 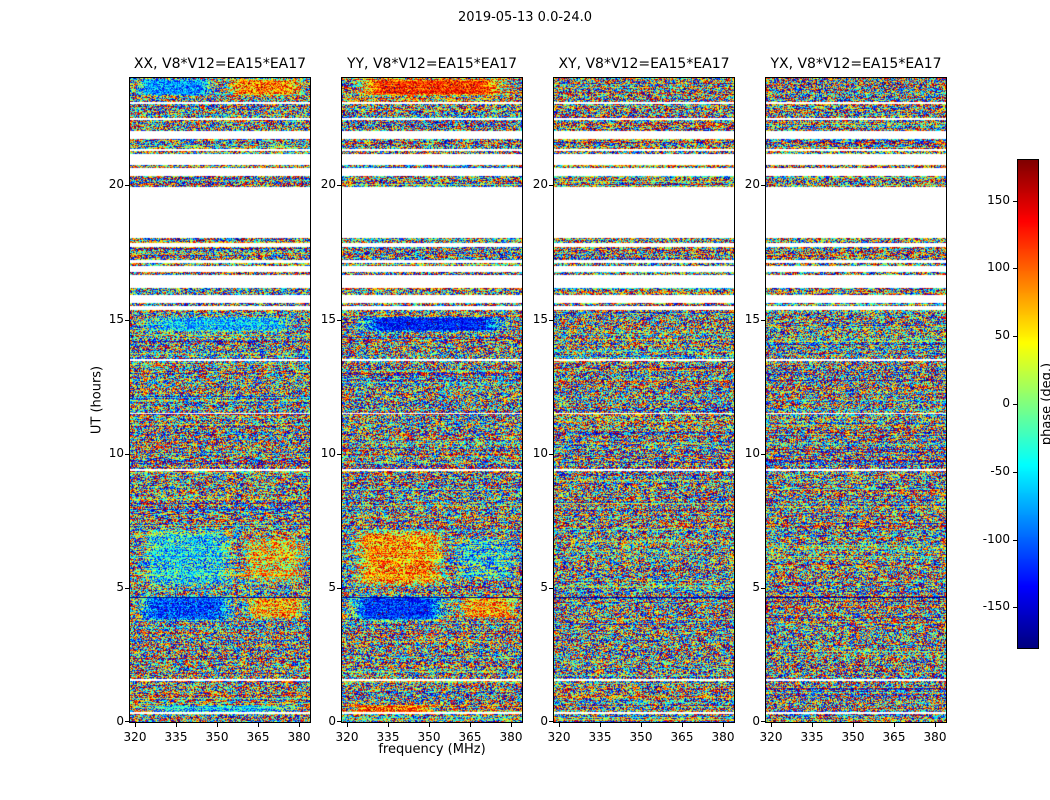 I want to click on heatmap-panel-xy, so click(x=644, y=400).